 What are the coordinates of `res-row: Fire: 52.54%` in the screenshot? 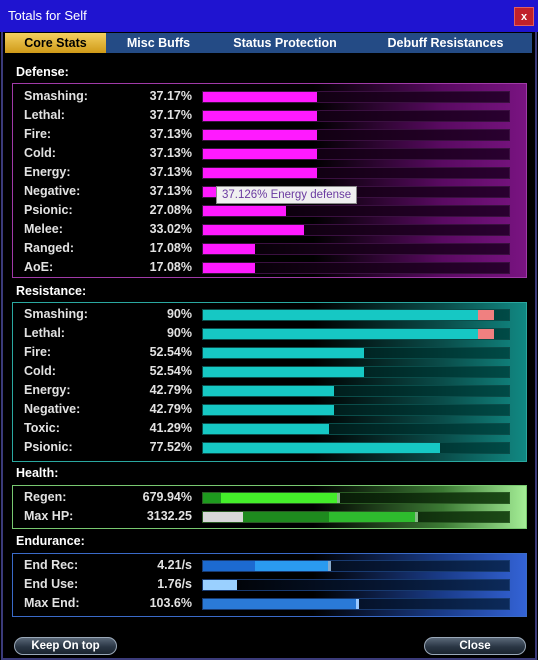 It's located at (270, 352).